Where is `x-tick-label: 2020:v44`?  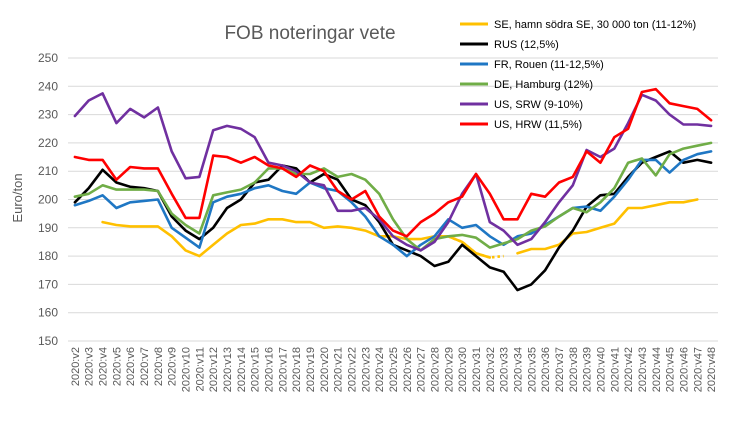
x-tick-label: 2020:v44 is located at coordinates (657, 369).